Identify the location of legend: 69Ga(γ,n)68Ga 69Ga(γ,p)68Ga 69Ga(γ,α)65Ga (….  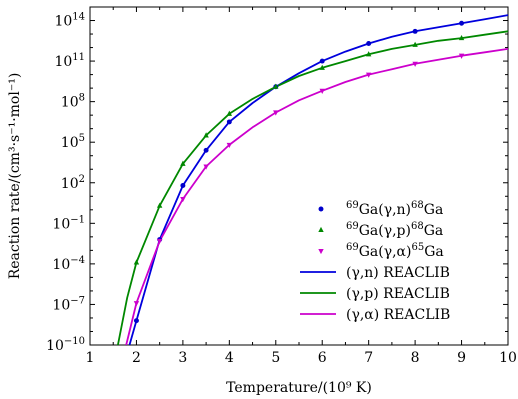
(375, 261).